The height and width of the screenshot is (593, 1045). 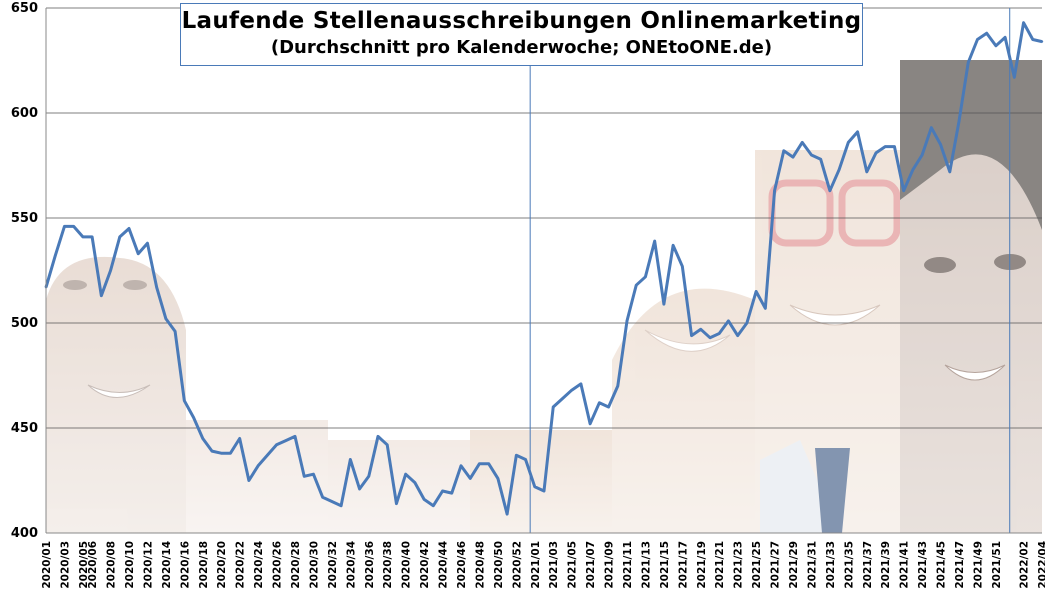 I want to click on x-tick-label: 2020/30, so click(x=314, y=565).